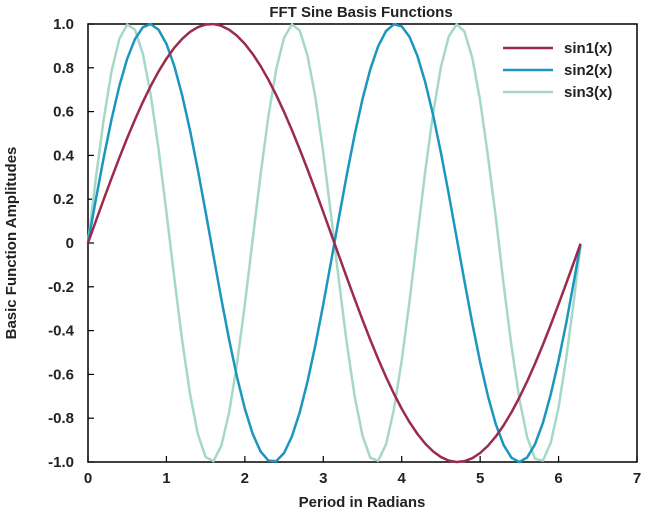  Describe the element at coordinates (480, 478) in the screenshot. I see `x-tick-label: 5` at that location.